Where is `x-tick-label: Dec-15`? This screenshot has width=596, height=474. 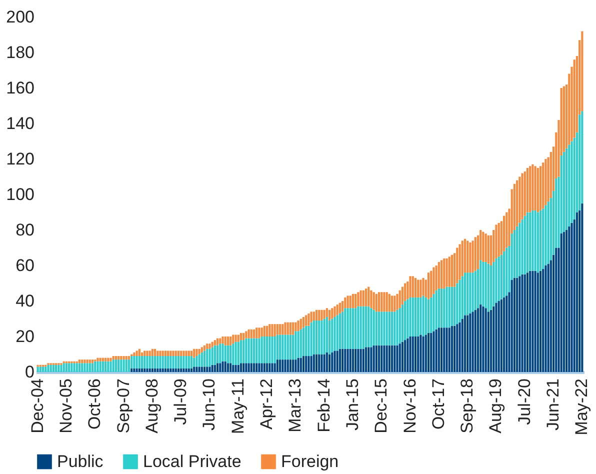 x-tick-label: Dec-15 is located at coordinates (381, 406).